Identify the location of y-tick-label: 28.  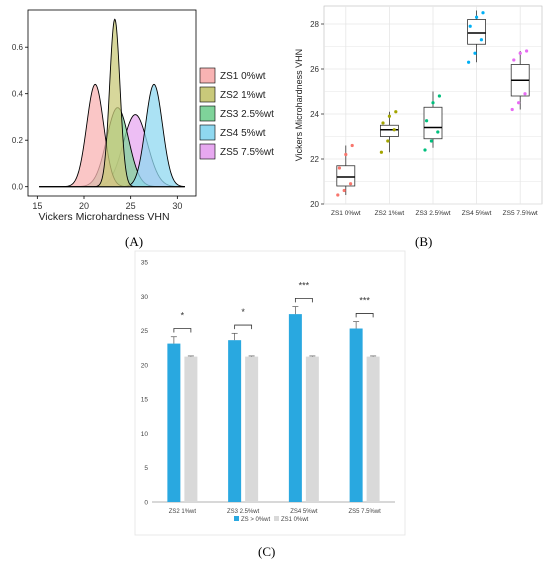
(314, 24).